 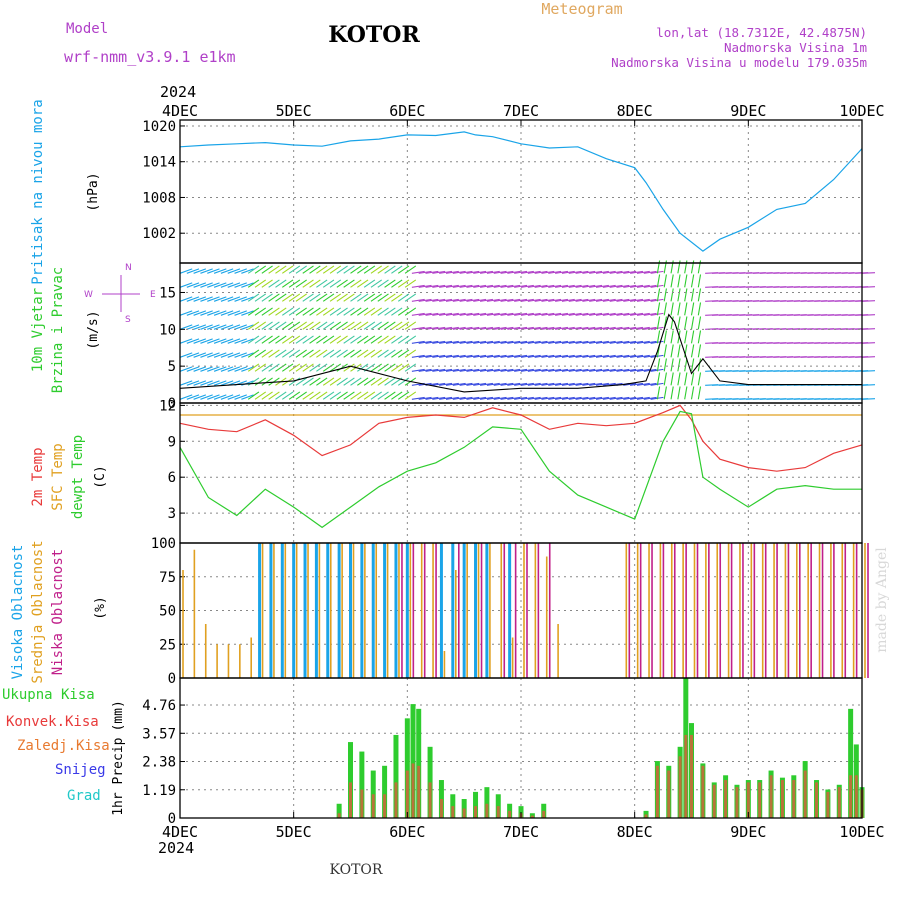 What do you see at coordinates (167, 578) in the screenshot?
I see `y-tick-label: 75` at bounding box center [167, 578].